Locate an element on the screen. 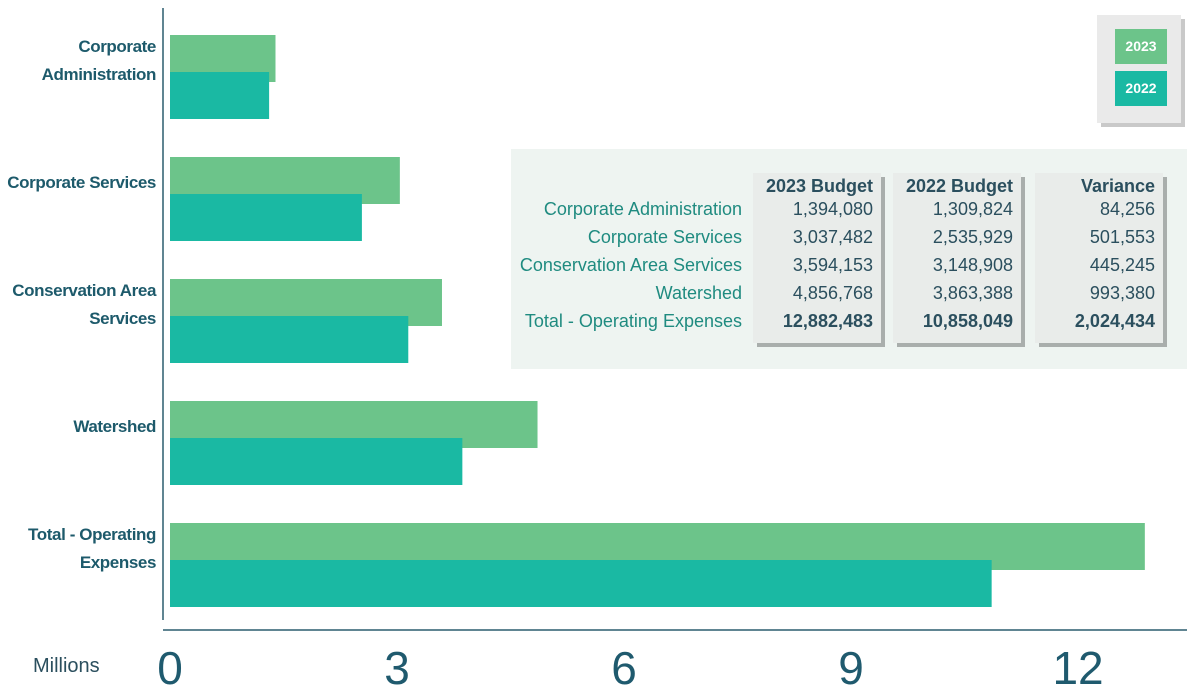  category-label: Corporate Administration is located at coordinates (99, 60).